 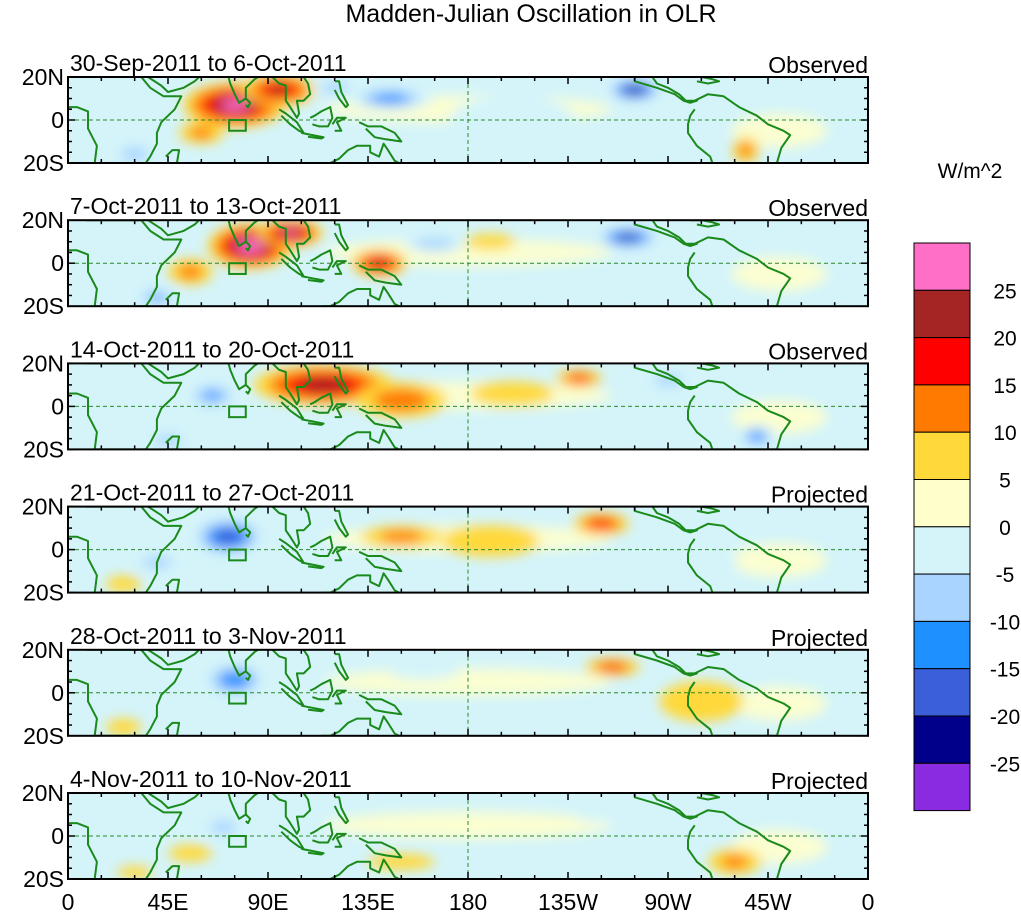 What do you see at coordinates (1005, 764) in the screenshot?
I see `colorbar-tick-label: -25` at bounding box center [1005, 764].